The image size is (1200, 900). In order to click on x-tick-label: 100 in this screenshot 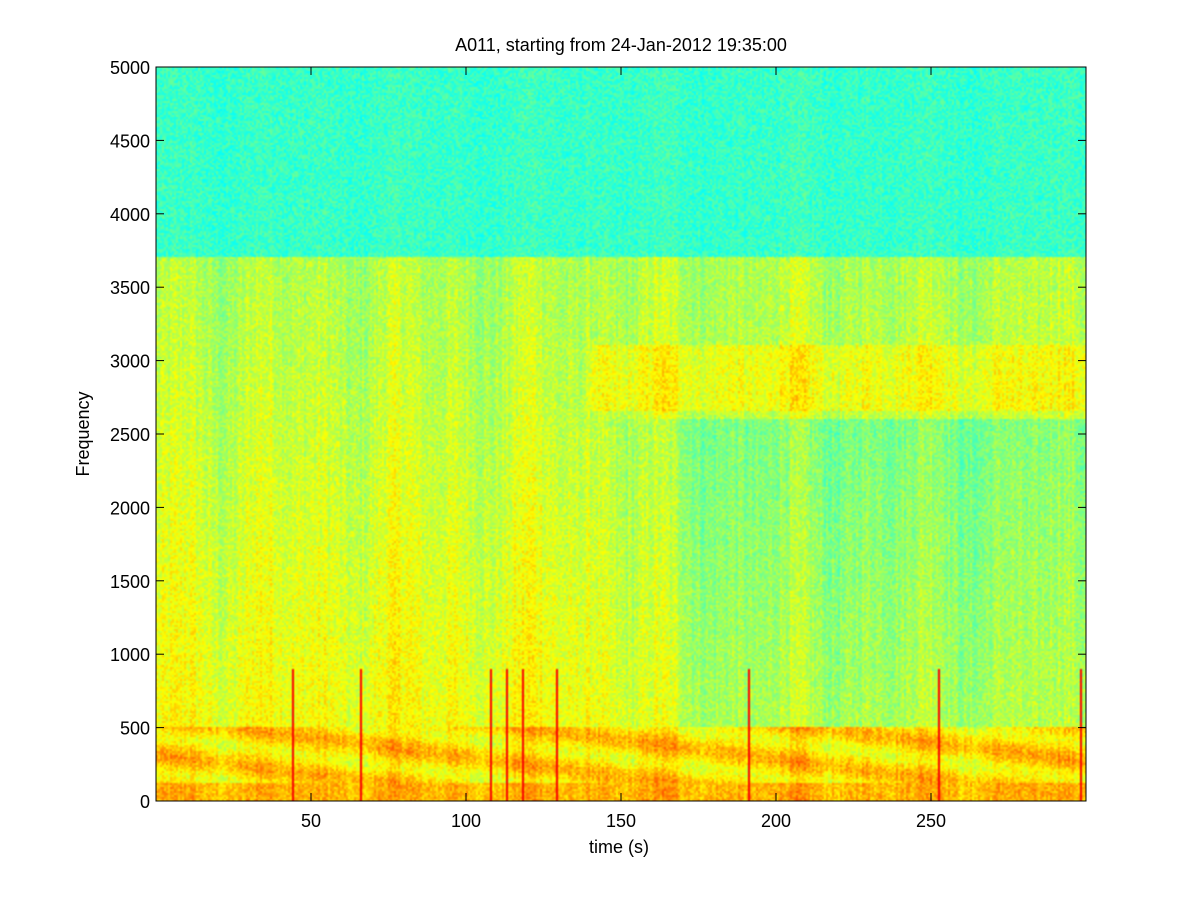, I will do `click(466, 821)`.